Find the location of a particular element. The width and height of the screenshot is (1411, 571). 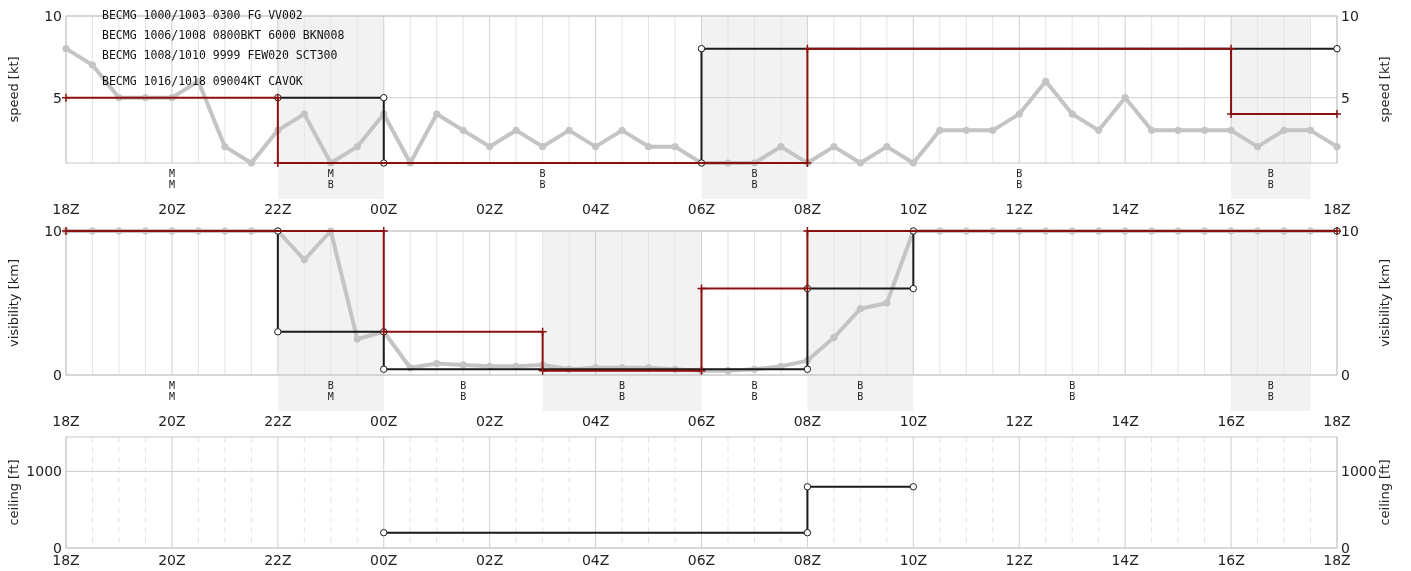

y2-tick-label: 0 is located at coordinates (1345, 375).